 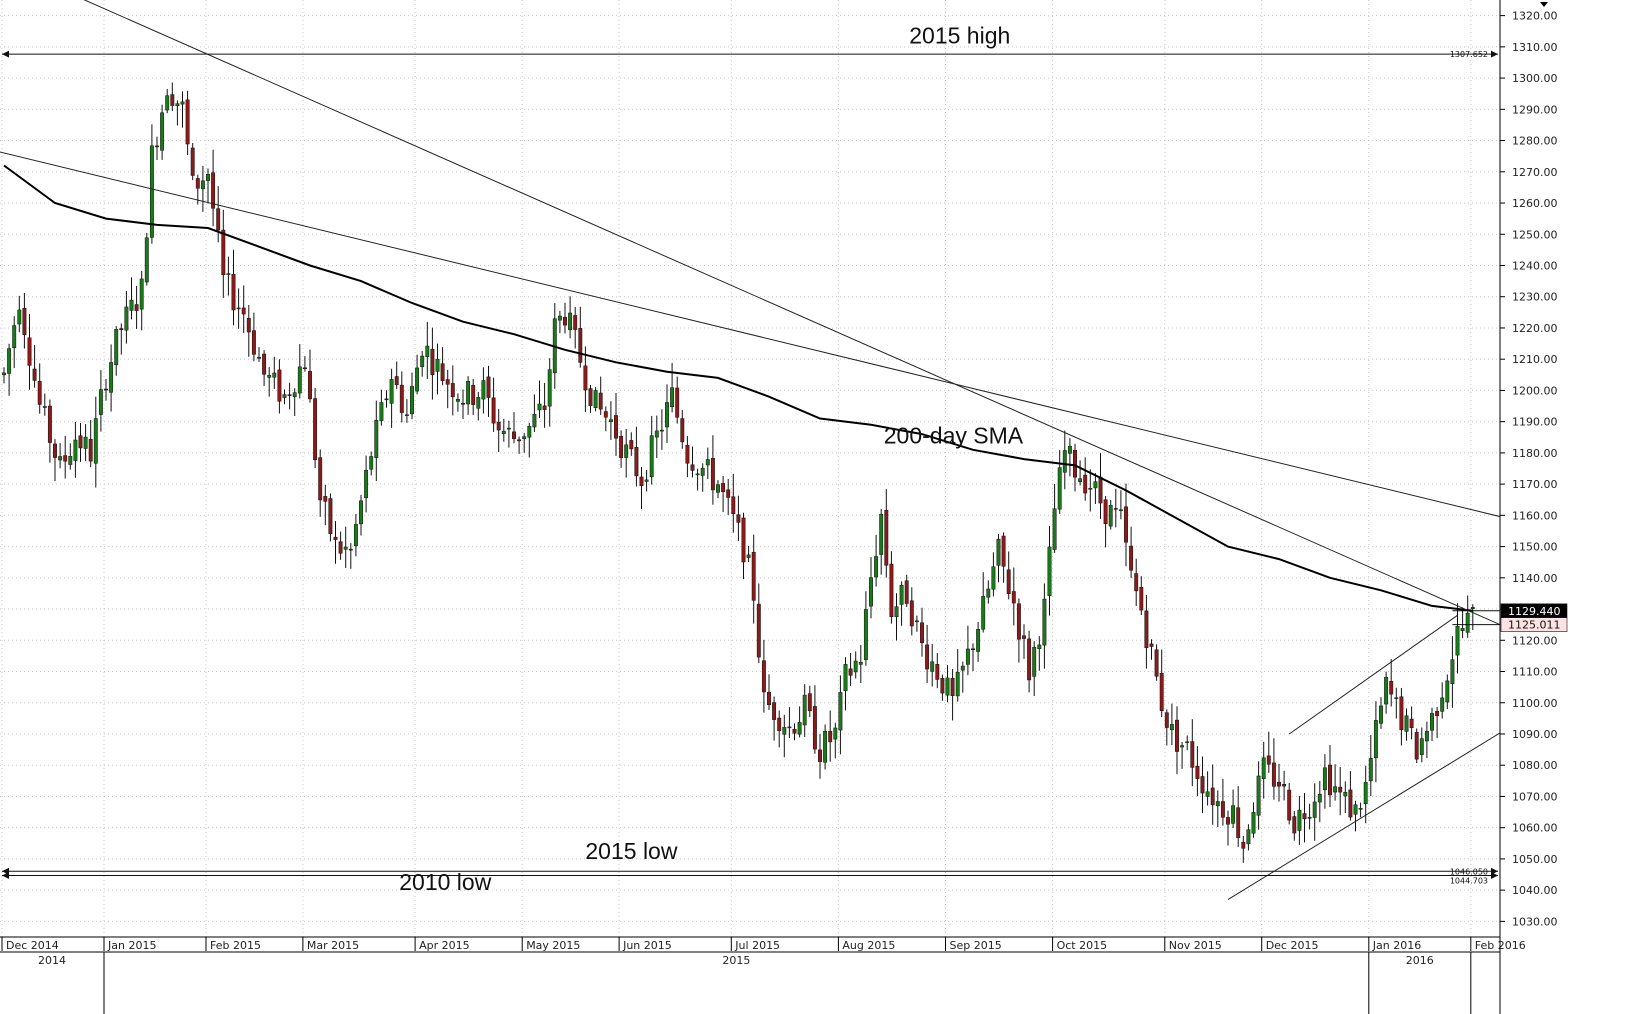 What do you see at coordinates (444, 945) in the screenshot?
I see `month-label: Apr 2015` at bounding box center [444, 945].